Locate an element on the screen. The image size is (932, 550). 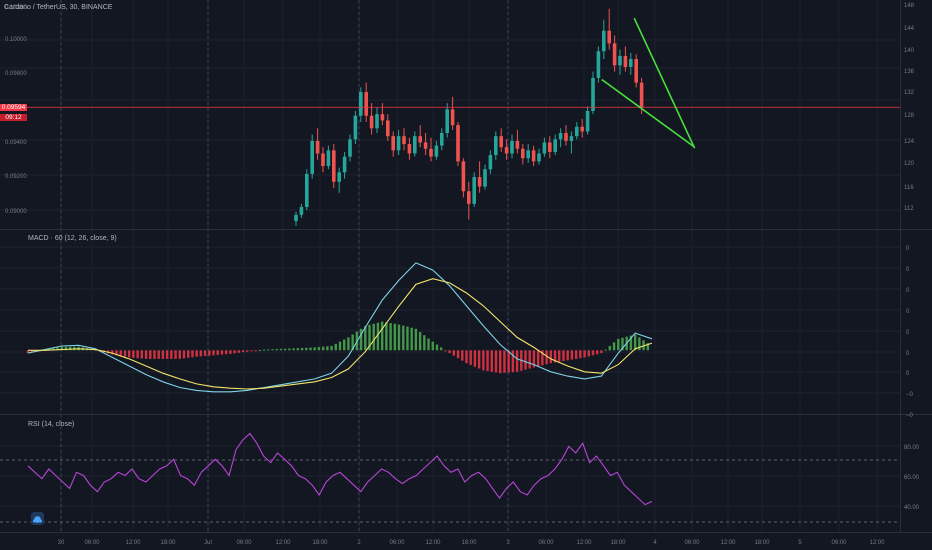
tradingview-logo-icon is located at coordinates (37, 518).